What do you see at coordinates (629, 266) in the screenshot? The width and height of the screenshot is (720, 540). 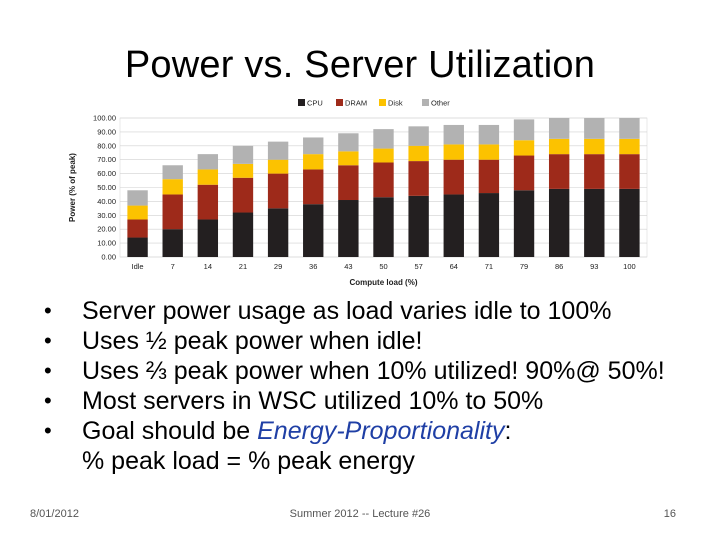 I see `x-tick-label: 100` at bounding box center [629, 266].